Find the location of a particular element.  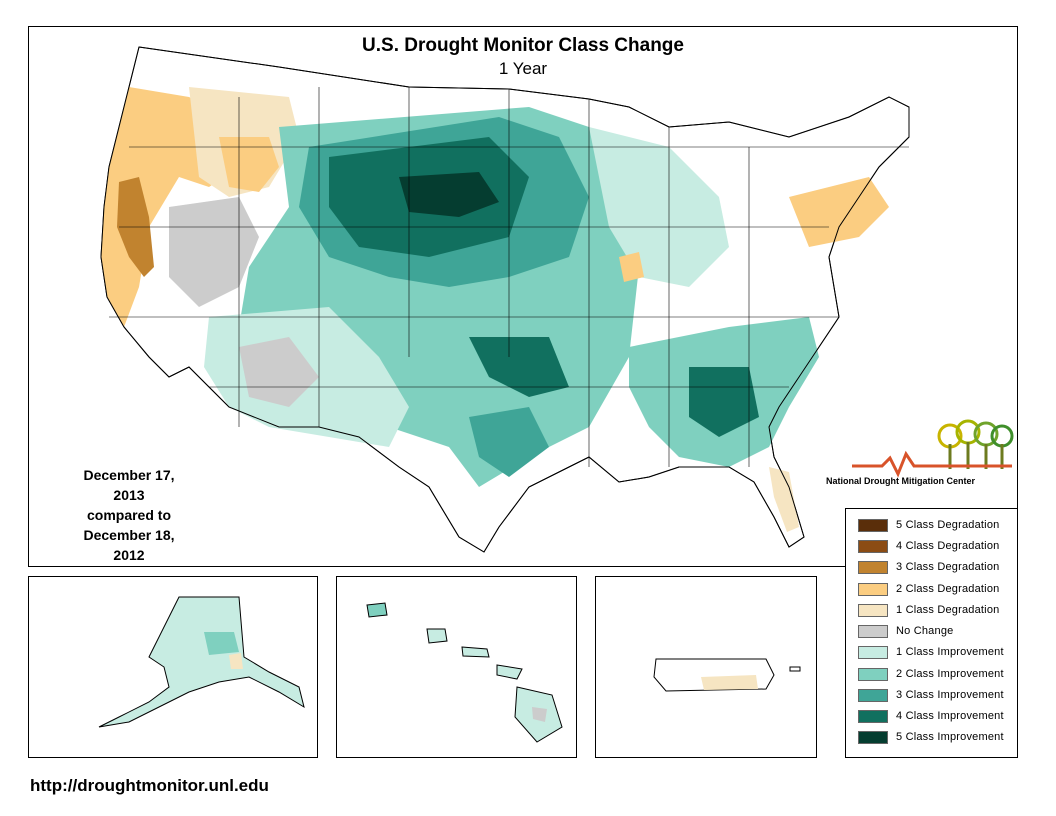

hawaii-map is located at coordinates (464, 672).